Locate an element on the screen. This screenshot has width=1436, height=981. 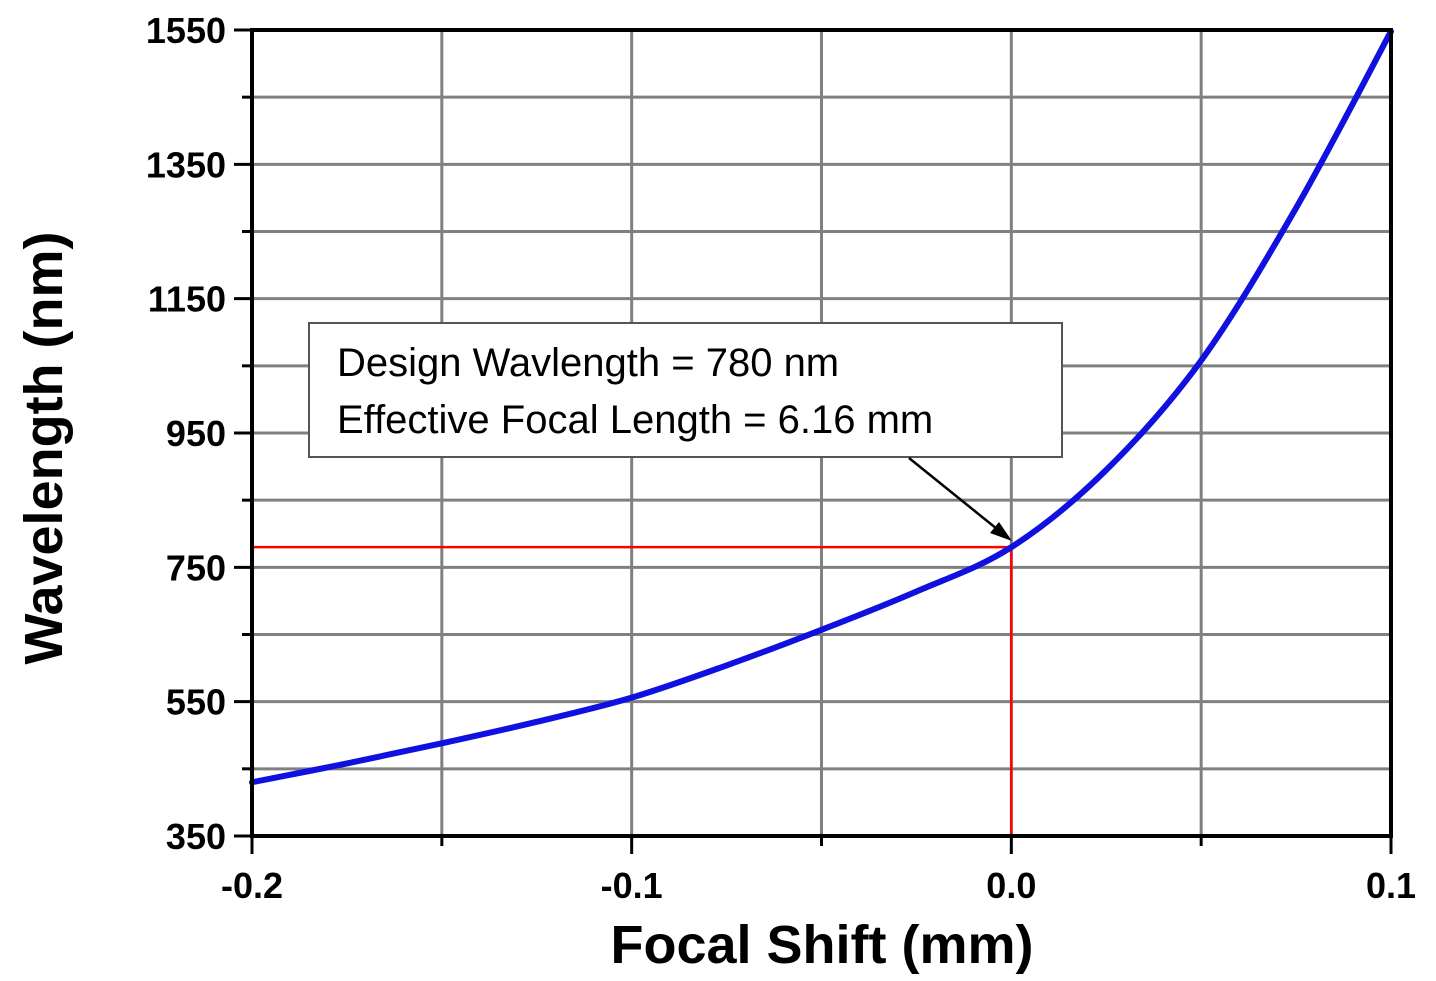
y-tick-label: 1150 is located at coordinates (187, 299).